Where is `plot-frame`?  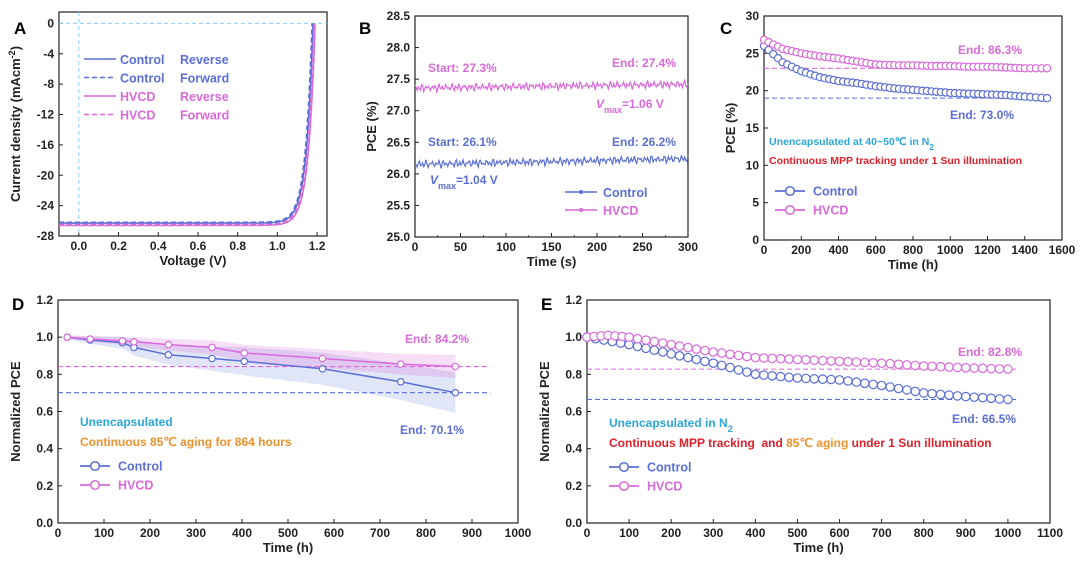 plot-frame is located at coordinates (551, 126).